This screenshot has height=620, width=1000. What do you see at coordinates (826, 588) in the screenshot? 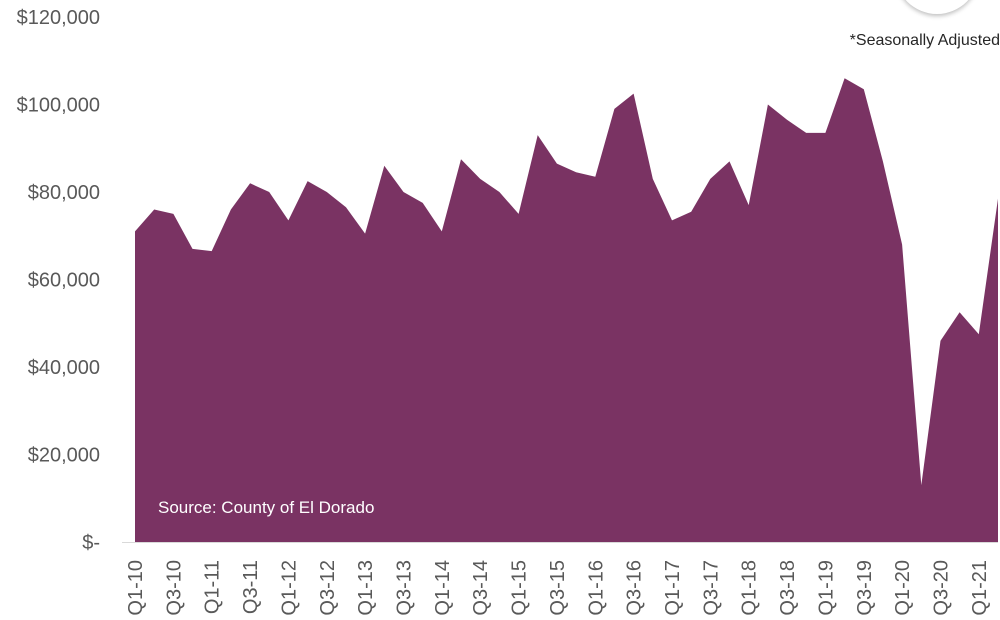
I see `x-tick-label: Q1-19` at bounding box center [826, 588].